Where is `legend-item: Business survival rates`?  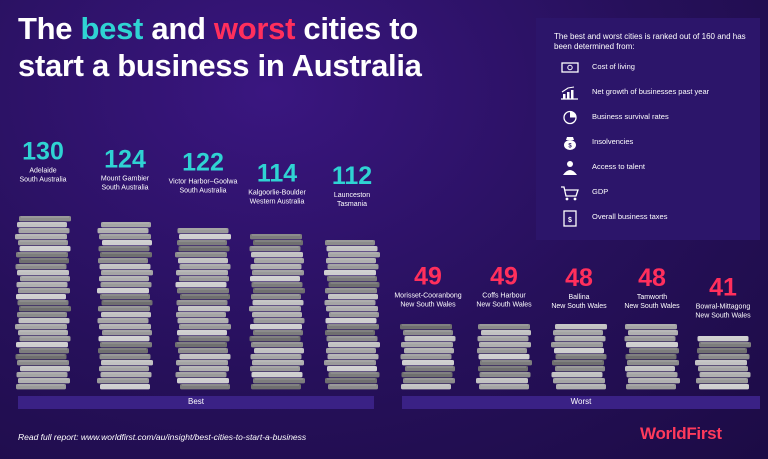
legend-item: Business survival rates is located at coordinates (654, 117).